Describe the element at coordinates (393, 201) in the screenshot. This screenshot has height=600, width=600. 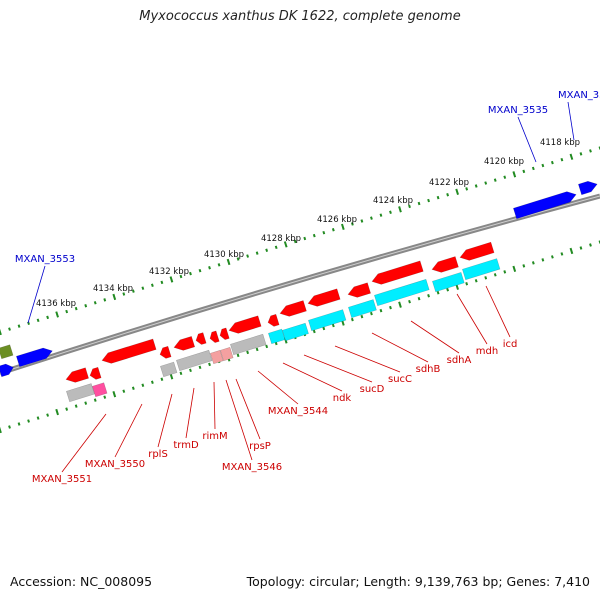
I see `scale-label: 4124 kbp` at that location.